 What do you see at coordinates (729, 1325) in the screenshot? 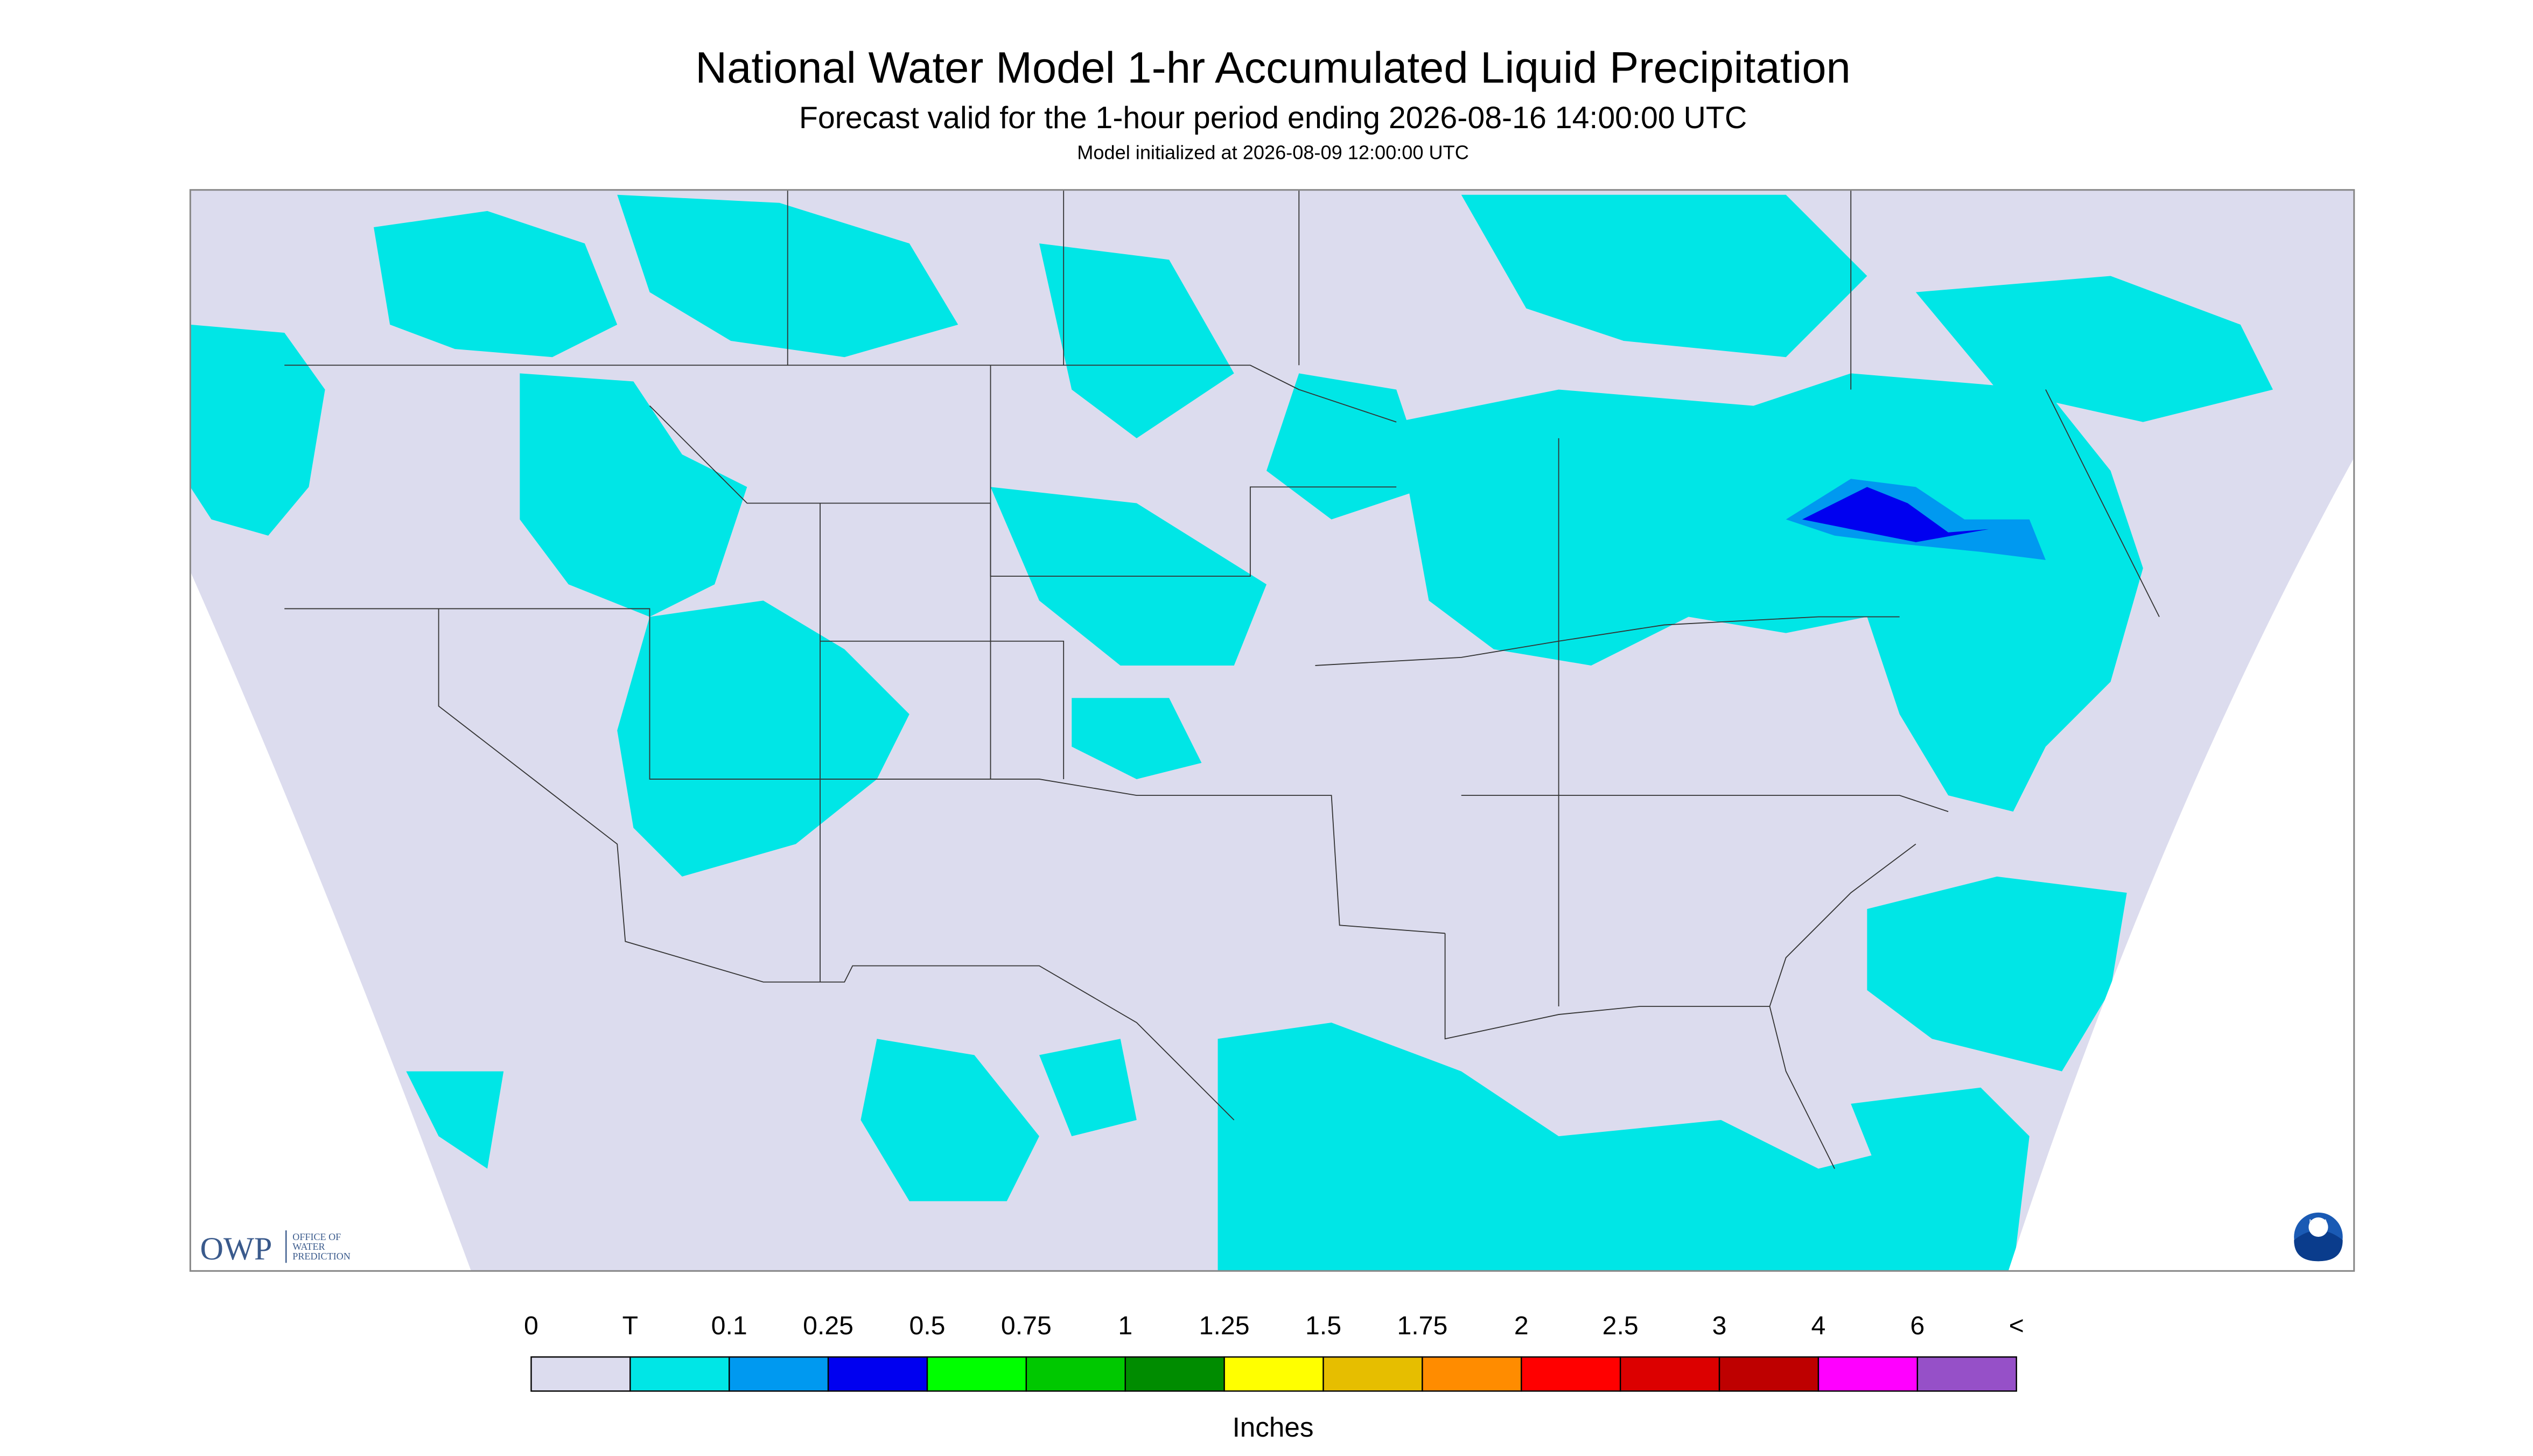
I see `legend-label: 0.1` at bounding box center [729, 1325].